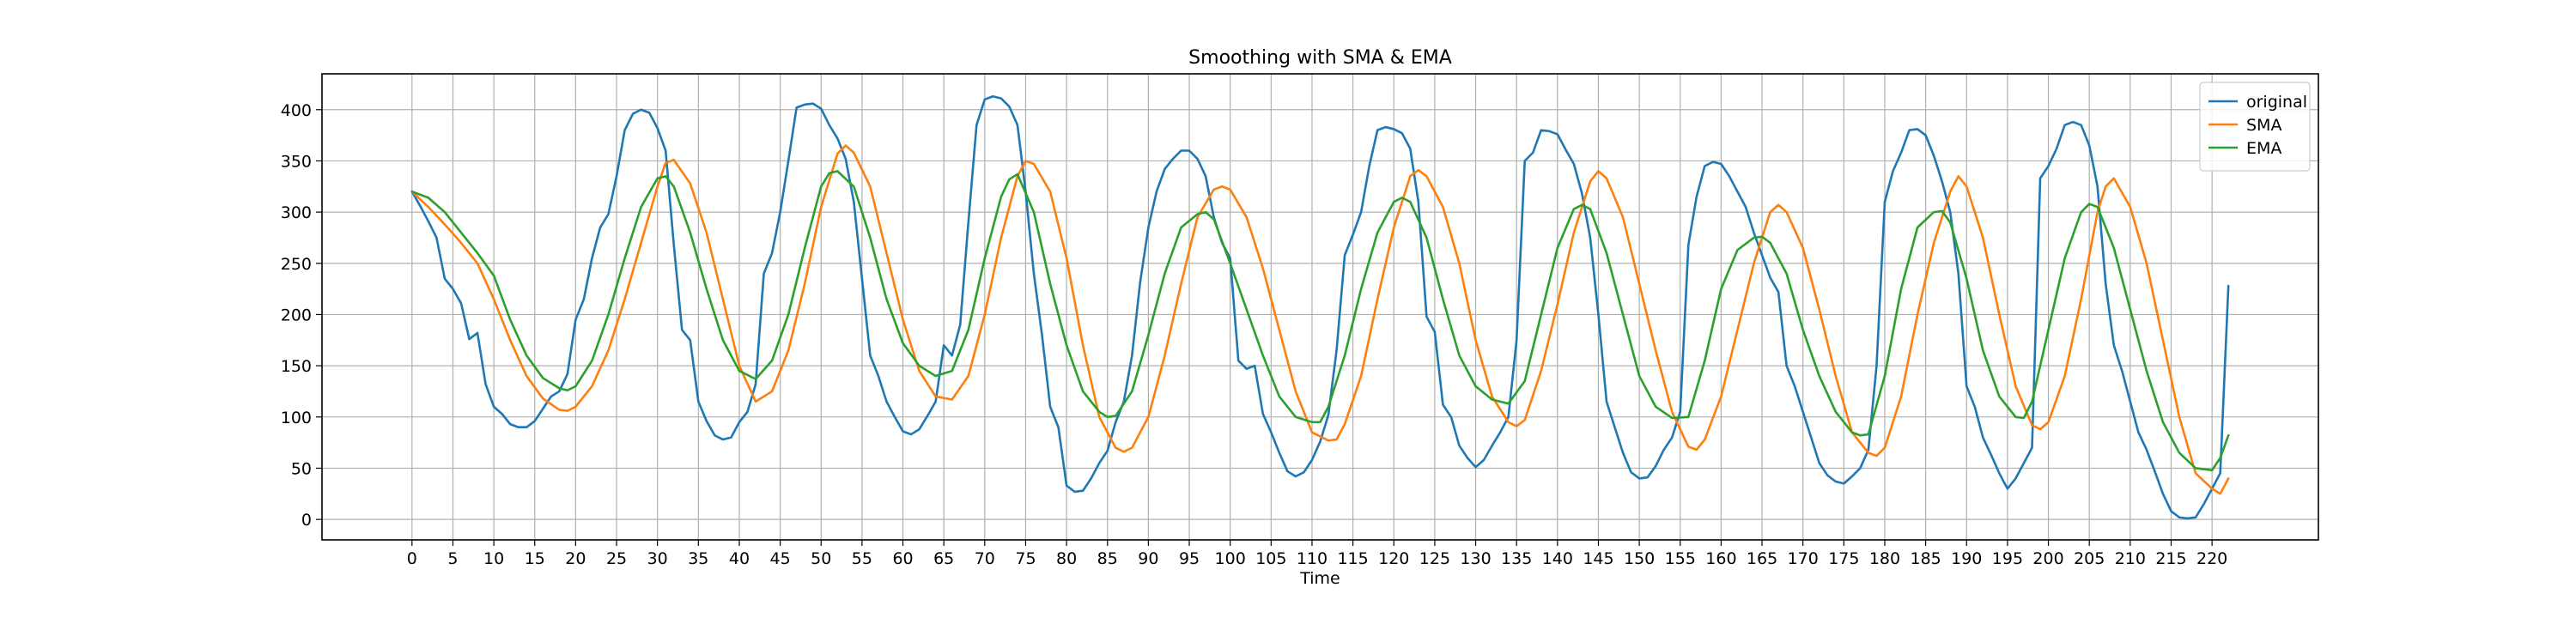 The height and width of the screenshot is (618, 2576). What do you see at coordinates (1025, 558) in the screenshot?
I see `x-tick-label: 75` at bounding box center [1025, 558].